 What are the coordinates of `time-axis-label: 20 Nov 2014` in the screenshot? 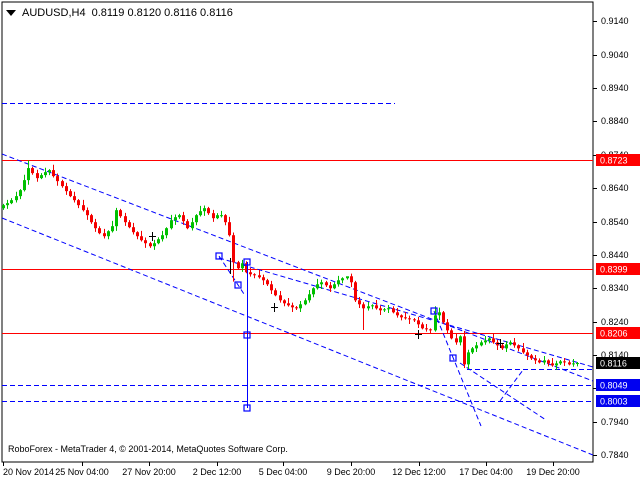 It's located at (28, 472).